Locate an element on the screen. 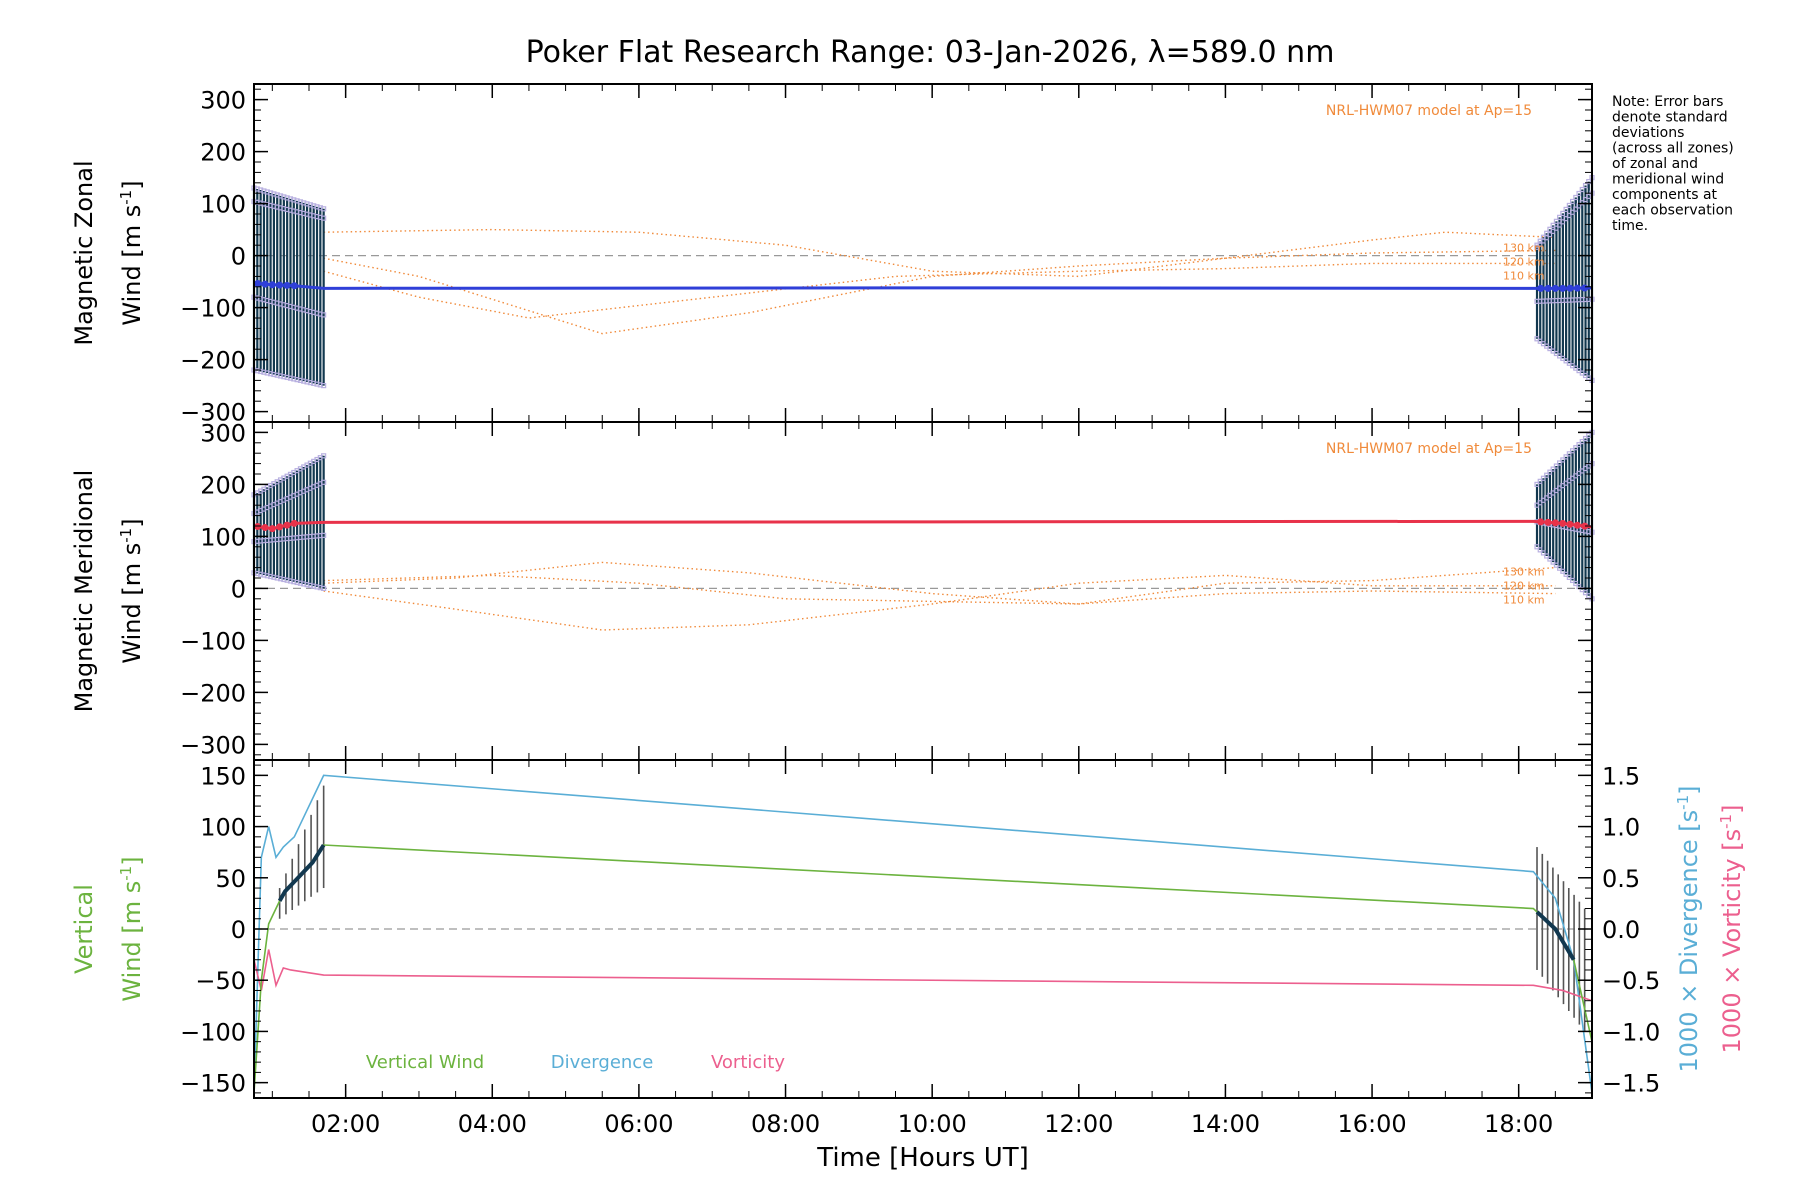  note-line: denote standard is located at coordinates (1670, 118).